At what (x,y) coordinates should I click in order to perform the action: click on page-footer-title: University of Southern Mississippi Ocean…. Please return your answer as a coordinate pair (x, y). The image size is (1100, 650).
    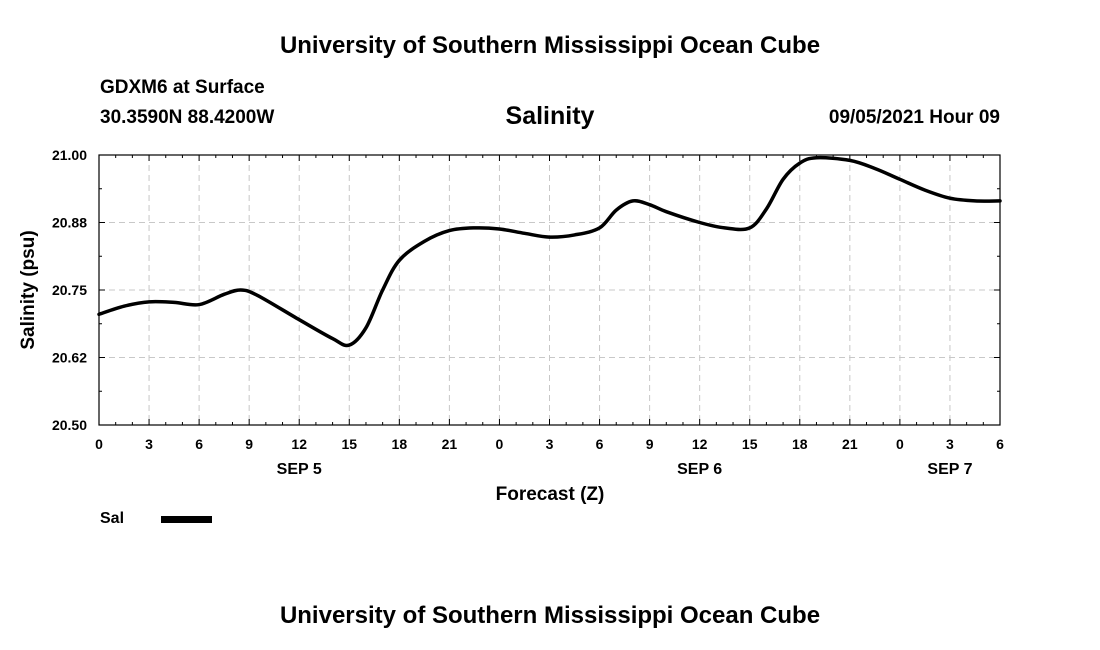
    Looking at the image, I should click on (550, 615).